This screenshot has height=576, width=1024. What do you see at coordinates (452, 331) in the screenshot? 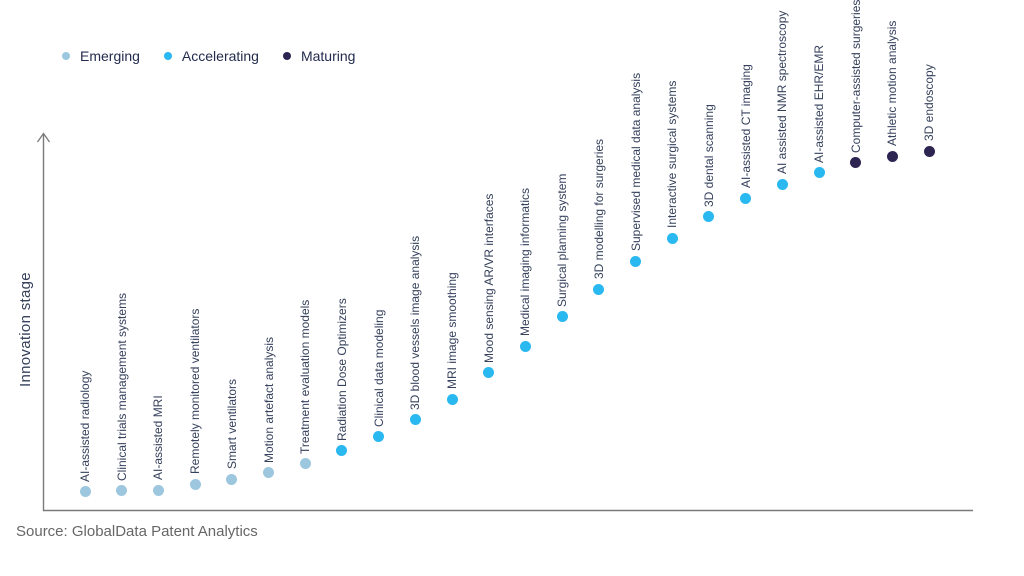
I see `data-point-label: MRI image smoothing` at bounding box center [452, 331].